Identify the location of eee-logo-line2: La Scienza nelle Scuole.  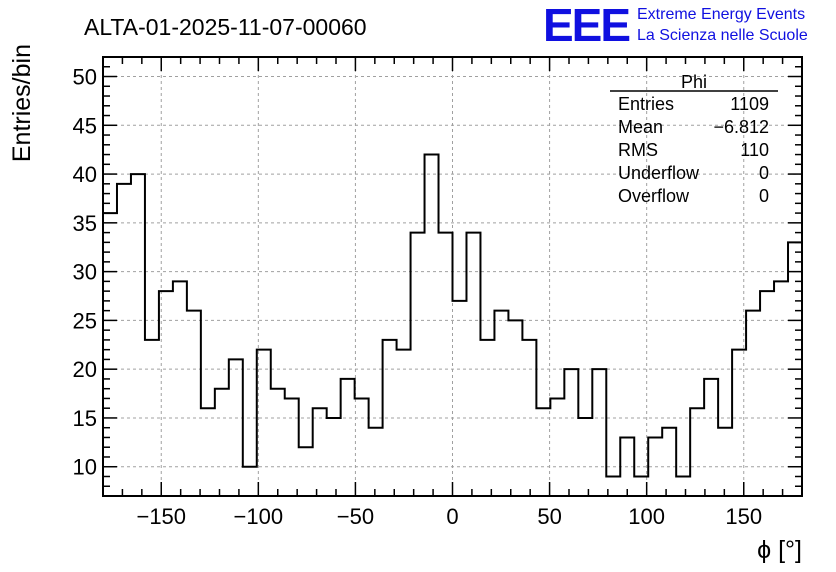
(722, 35).